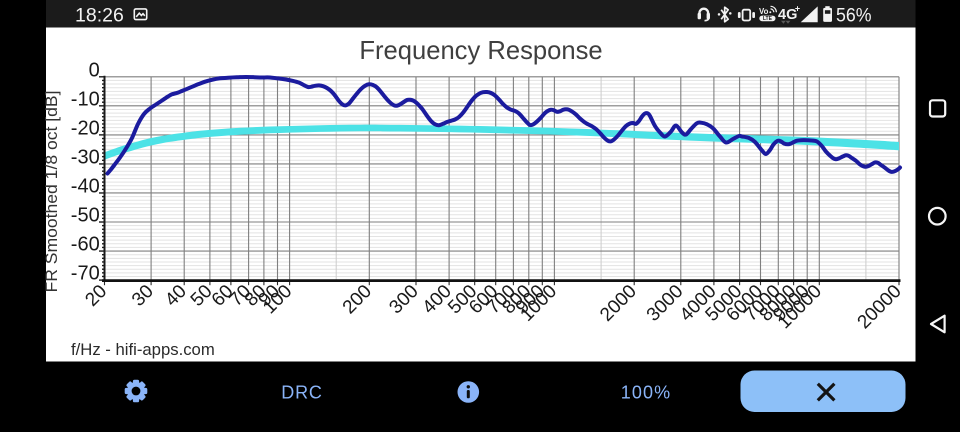  What do you see at coordinates (85, 216) in the screenshot?
I see `svg-text: -50` at bounding box center [85, 216].